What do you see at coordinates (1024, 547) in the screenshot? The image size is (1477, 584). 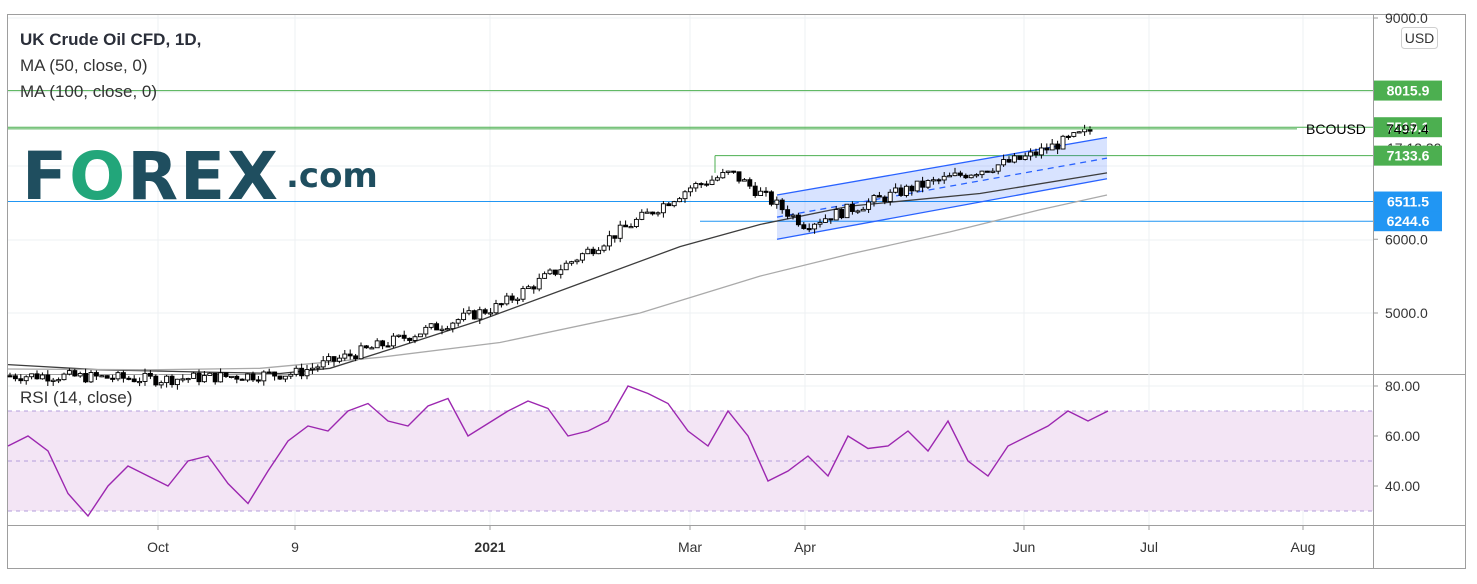 I see `time-tick-label: Jun` at bounding box center [1024, 547].